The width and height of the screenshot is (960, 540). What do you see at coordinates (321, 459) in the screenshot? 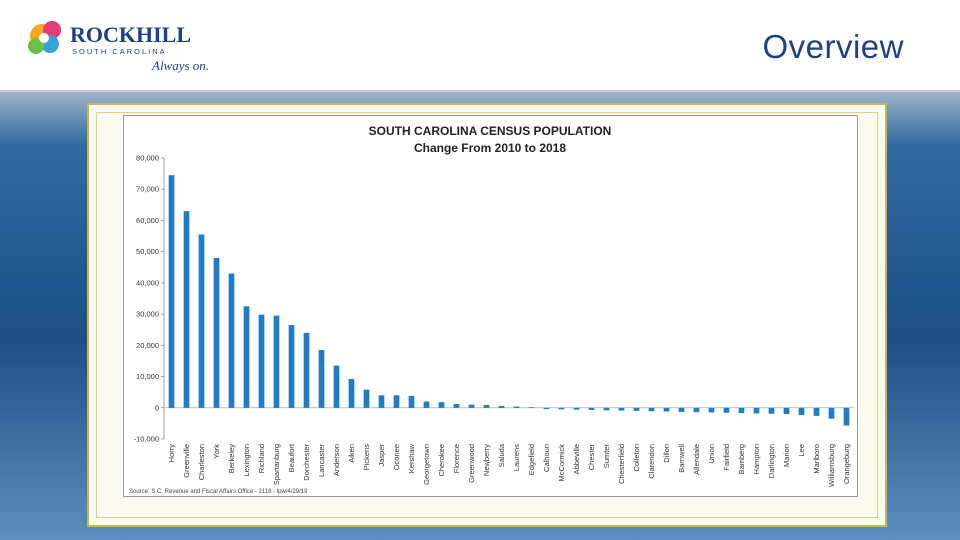
I see `x-tick-label: Lancaster` at bounding box center [321, 459].